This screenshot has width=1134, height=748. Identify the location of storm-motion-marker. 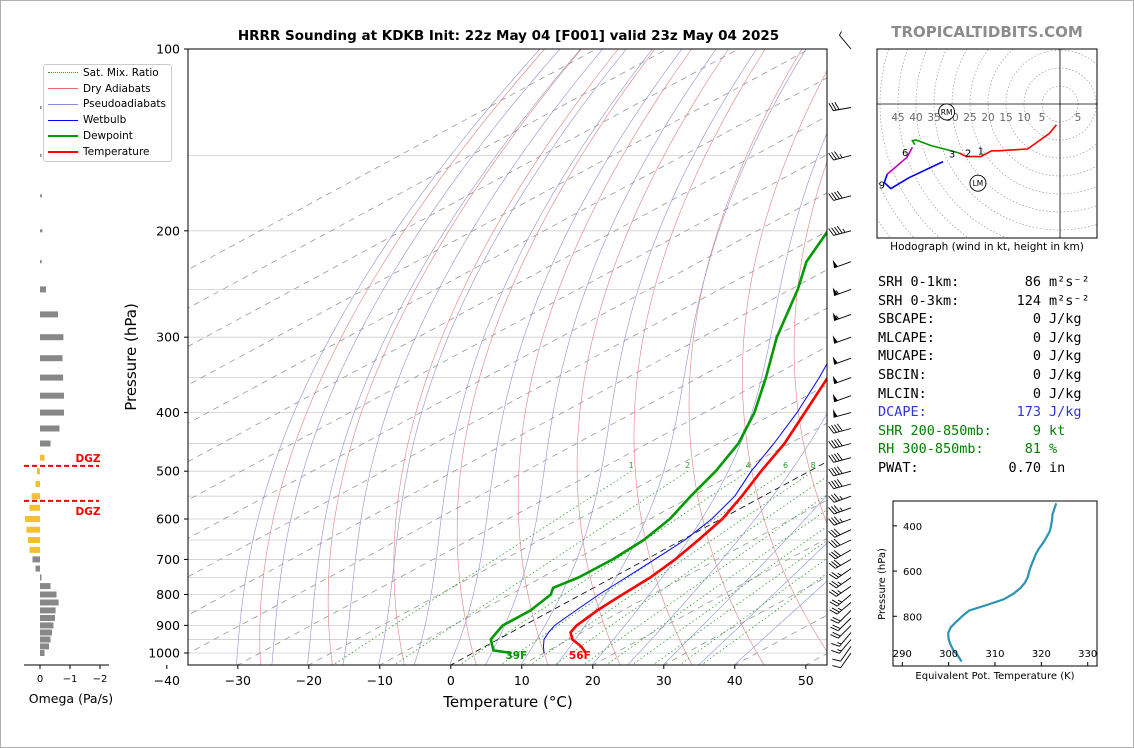
(947, 112).